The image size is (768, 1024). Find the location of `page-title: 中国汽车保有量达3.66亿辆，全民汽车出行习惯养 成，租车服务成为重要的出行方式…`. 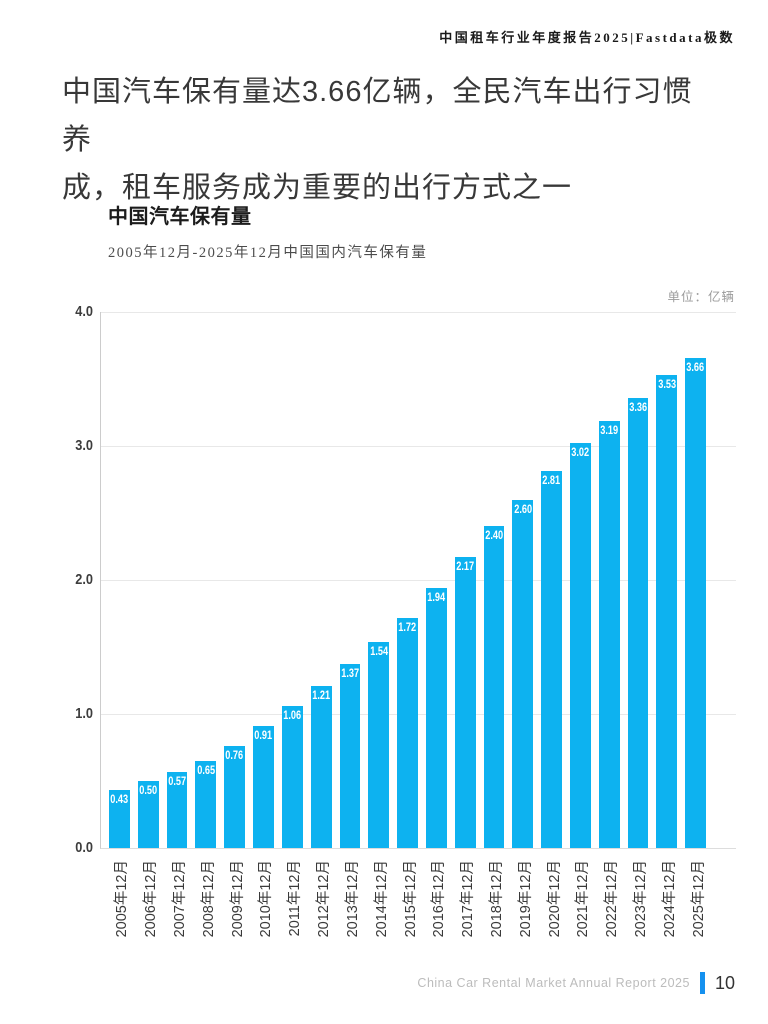

page-title: 中国汽车保有量达3.66亿辆，全民汽车出行习惯养 成，租车服务成为重要的出行方式… is located at coordinates (392, 140).